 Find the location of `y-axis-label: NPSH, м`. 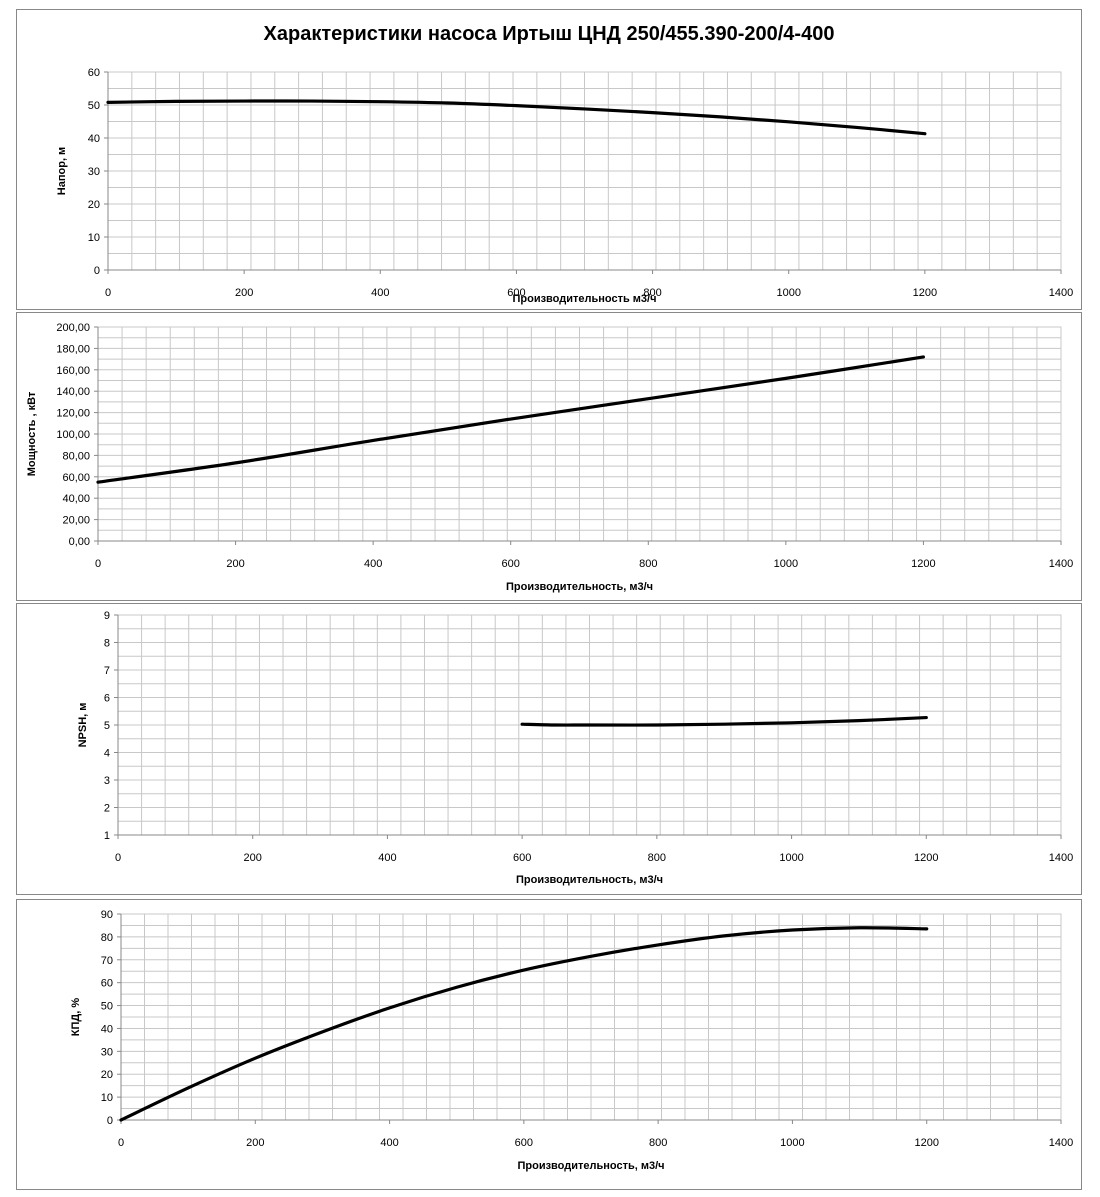

y-axis-label: NPSH, м is located at coordinates (83, 725).